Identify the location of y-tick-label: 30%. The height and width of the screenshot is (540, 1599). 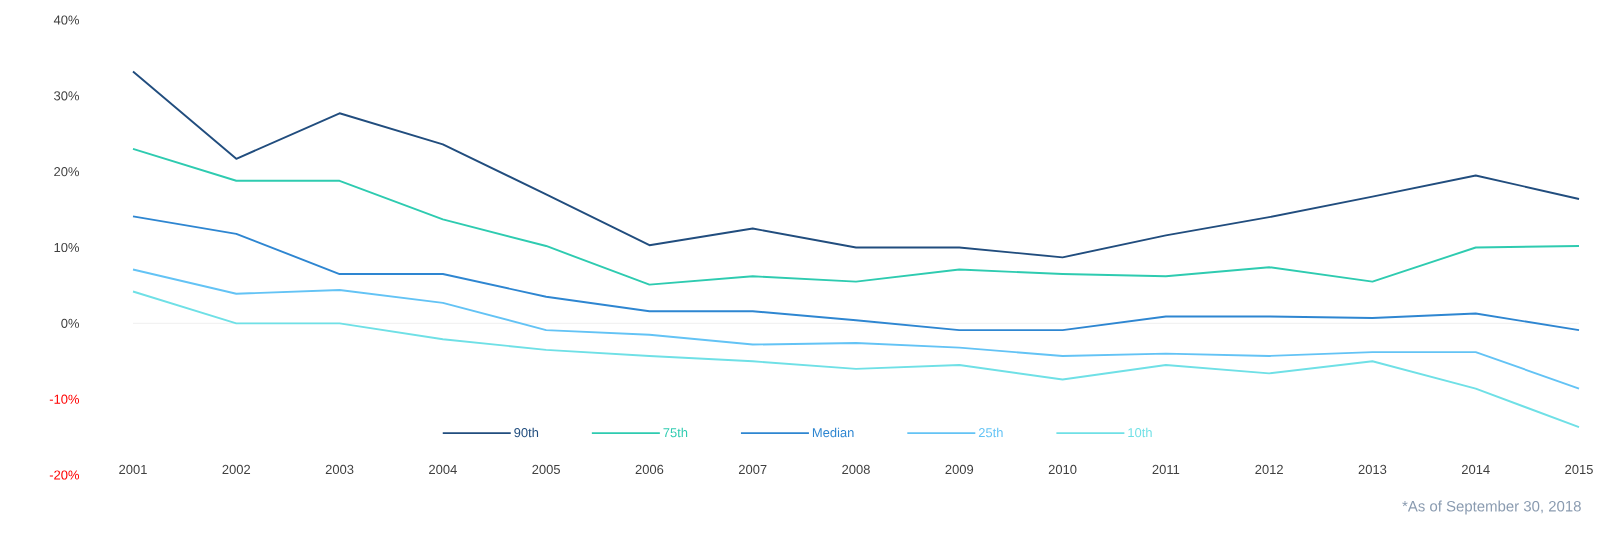
(67, 96).